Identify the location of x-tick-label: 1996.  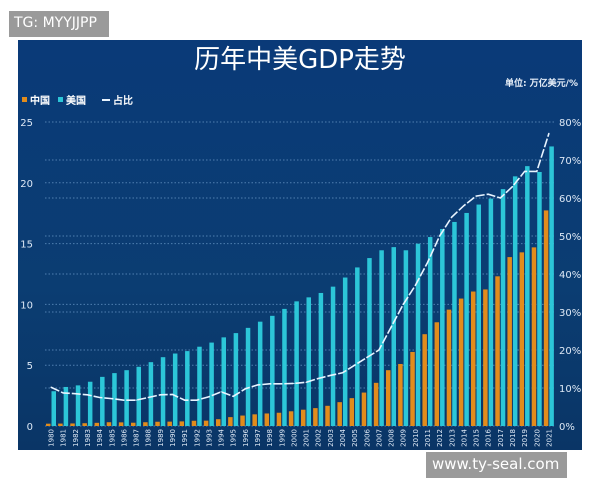
(246, 437).